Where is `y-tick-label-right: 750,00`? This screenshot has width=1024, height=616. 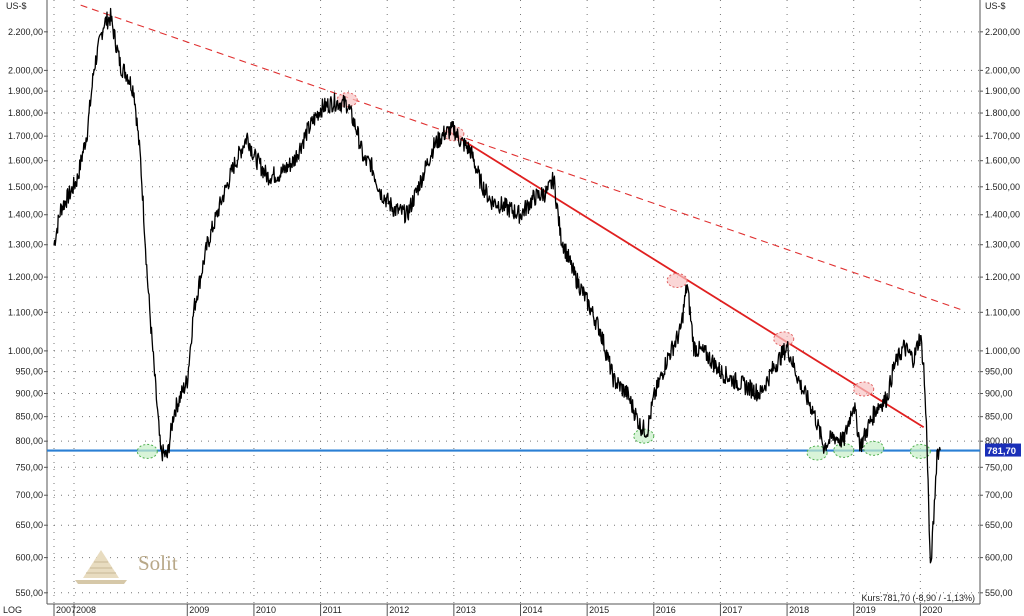 y-tick-label-right: 750,00 is located at coordinates (999, 467).